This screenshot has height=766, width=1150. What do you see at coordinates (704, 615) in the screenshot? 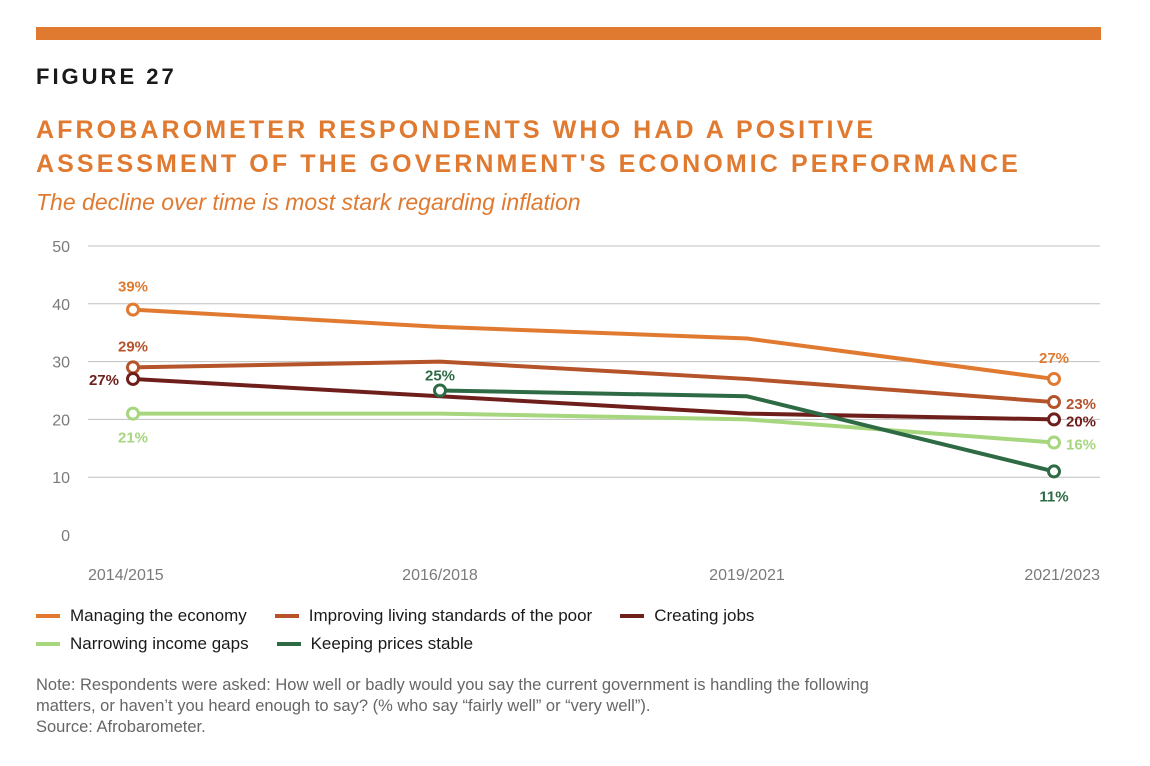
I see `legend-label: Creating jobs` at bounding box center [704, 615].